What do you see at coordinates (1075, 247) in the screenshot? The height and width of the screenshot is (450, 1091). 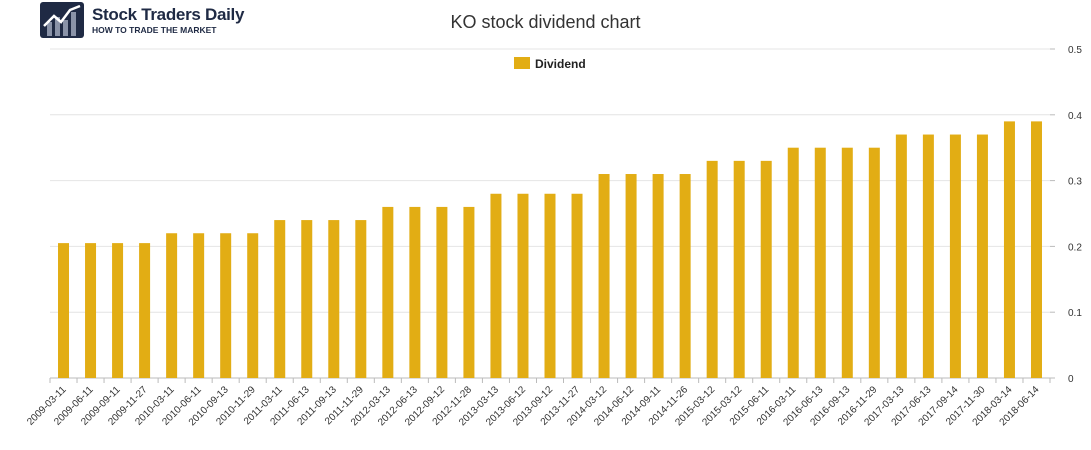 I see `y-tick-label: 0.2` at bounding box center [1075, 247].